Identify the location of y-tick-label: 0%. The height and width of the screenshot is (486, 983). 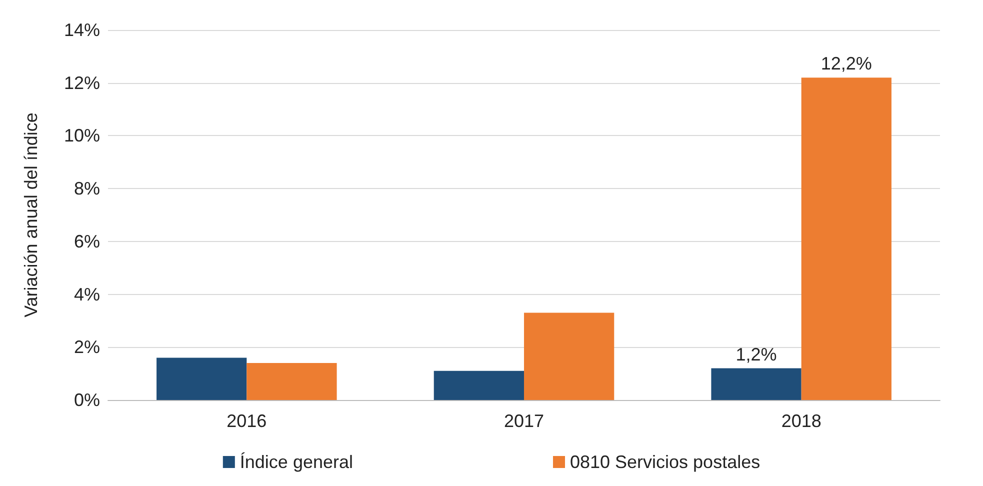
(87, 400).